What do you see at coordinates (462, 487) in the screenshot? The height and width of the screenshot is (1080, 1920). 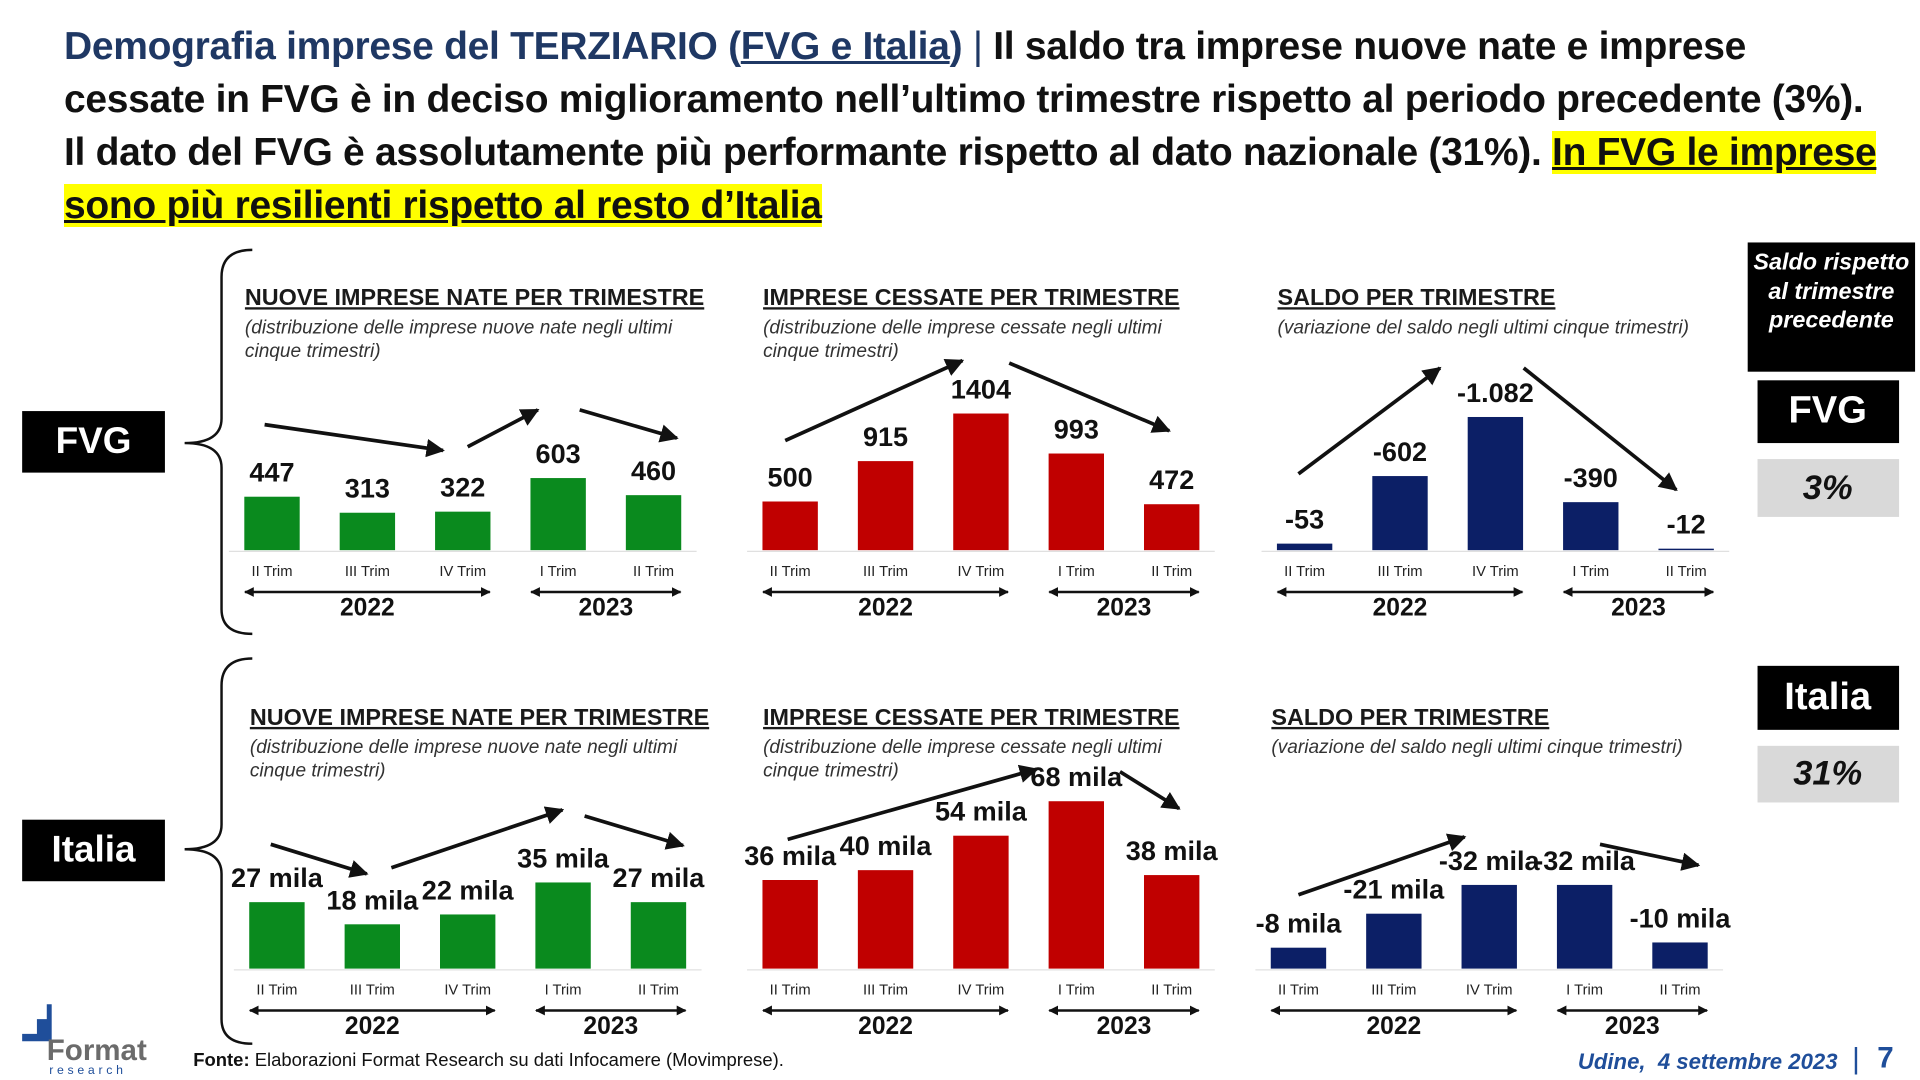 I see `value-label: 322` at bounding box center [462, 487].